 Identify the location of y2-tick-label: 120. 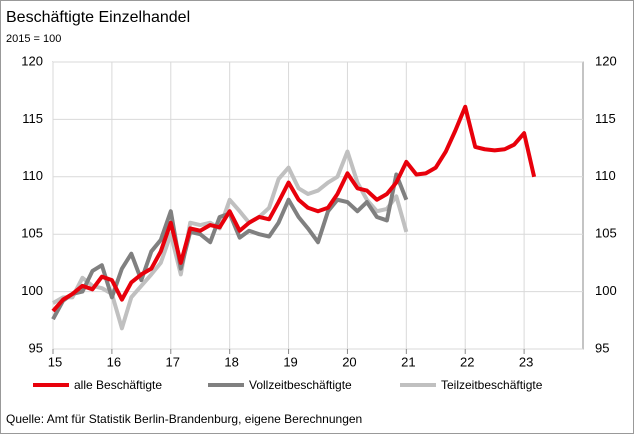
(606, 60).